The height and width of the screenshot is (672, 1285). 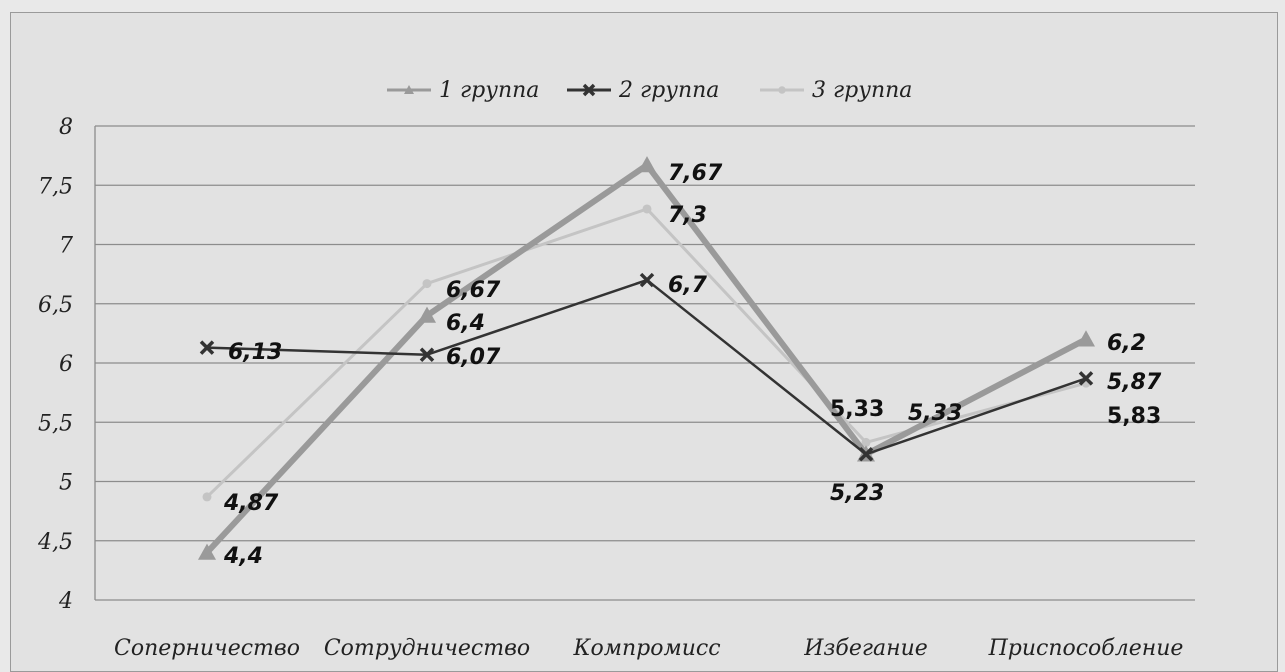 What do you see at coordinates (66, 483) in the screenshot?
I see `y-tick-label: 5` at bounding box center [66, 483].